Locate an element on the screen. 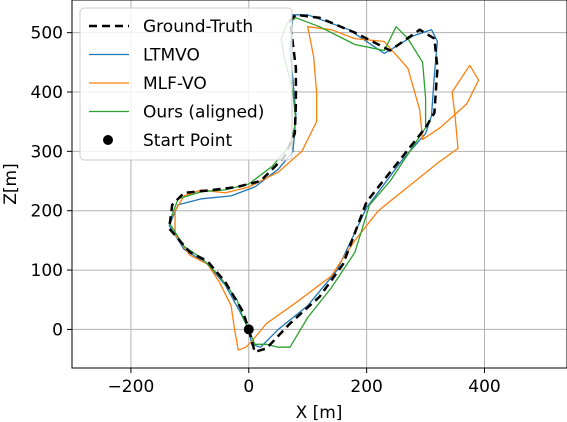 The image size is (567, 422). x-tick-label: 400 is located at coordinates (484, 387).